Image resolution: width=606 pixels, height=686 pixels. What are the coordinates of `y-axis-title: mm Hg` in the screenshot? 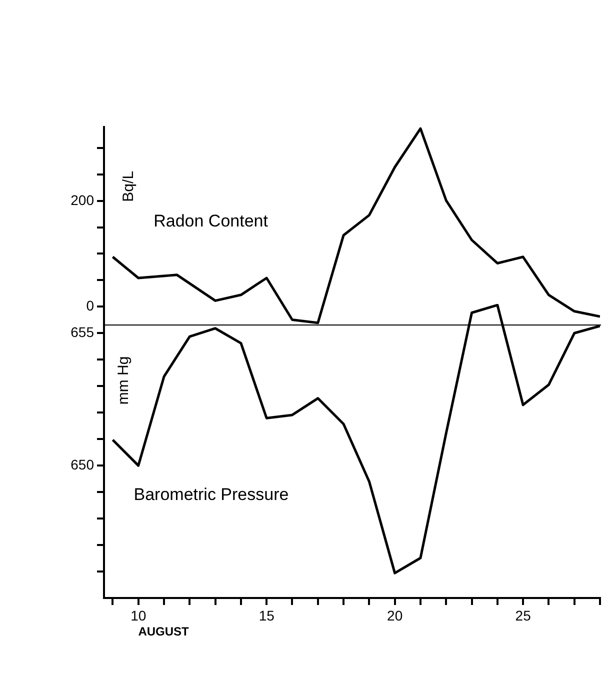 It's located at (123, 380).